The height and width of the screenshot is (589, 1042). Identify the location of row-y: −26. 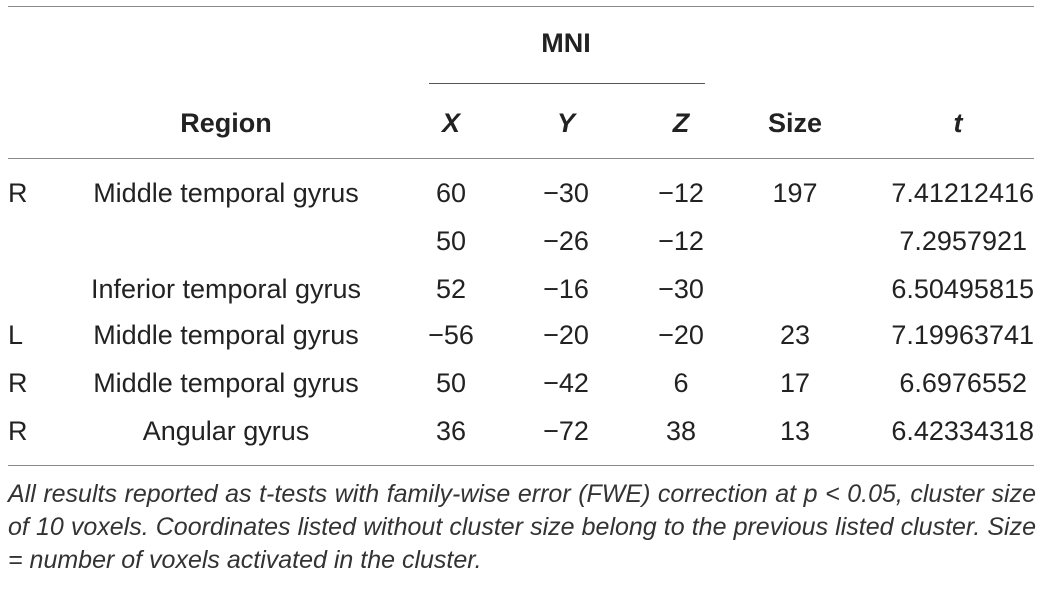
(566, 241).